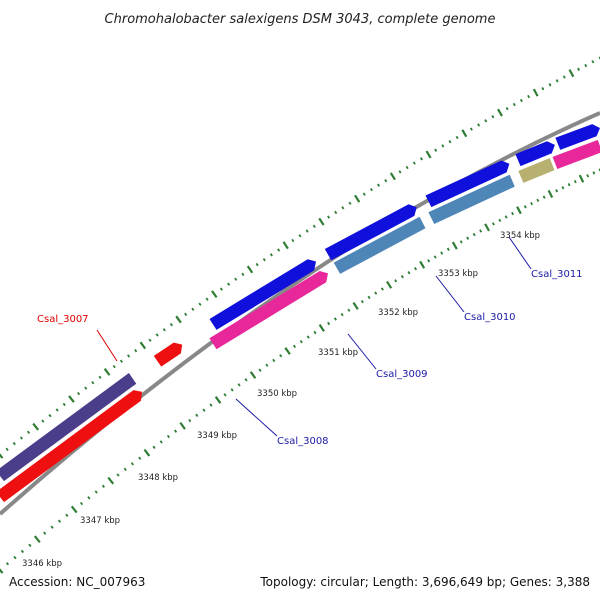 This screenshot has width=600, height=600. What do you see at coordinates (557, 274) in the screenshot?
I see `gene-label-csal-3011: Csal_3011` at bounding box center [557, 274].